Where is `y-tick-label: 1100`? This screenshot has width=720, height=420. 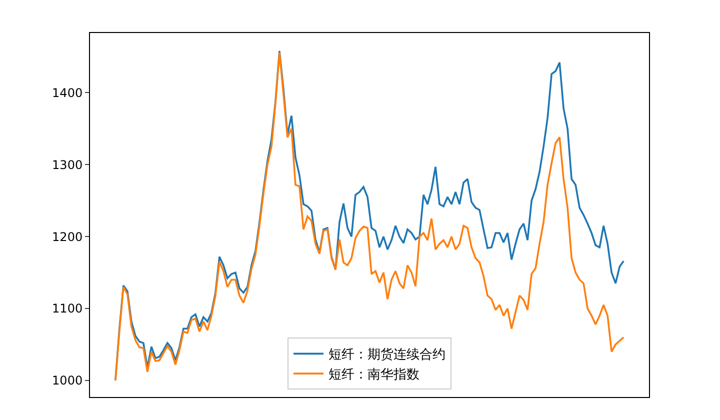
y-tick-label: 1100 is located at coordinates (67, 309).